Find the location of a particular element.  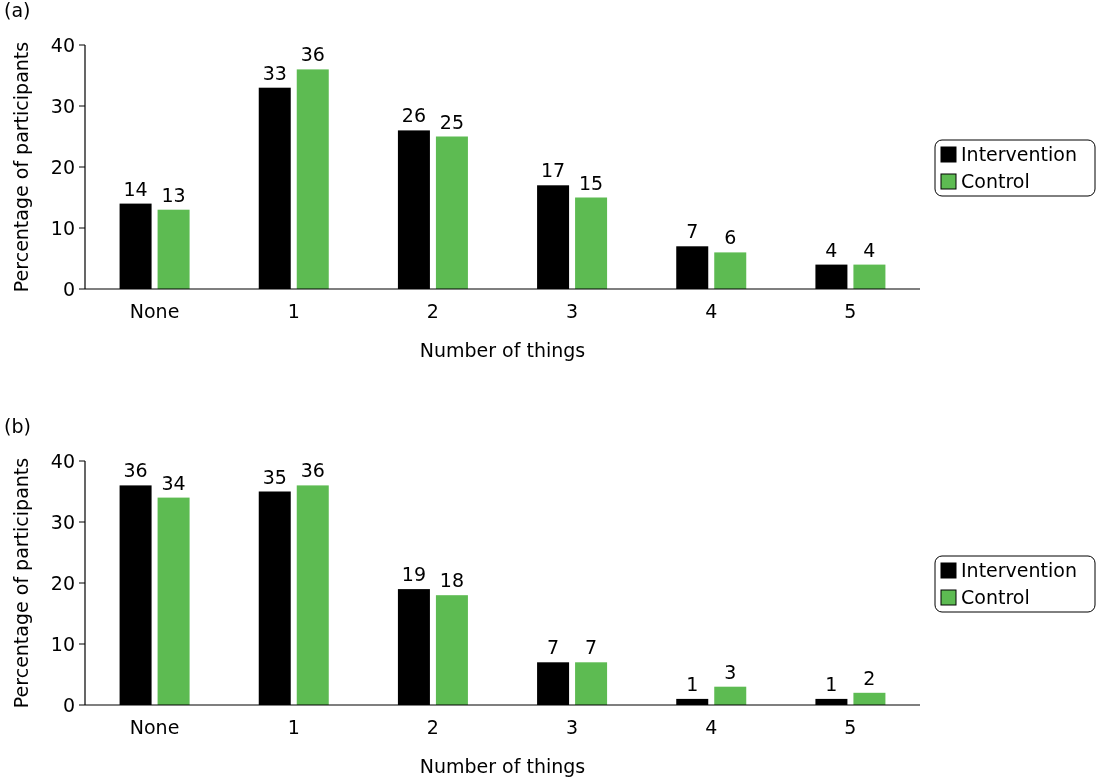

chart-title: (a) is located at coordinates (17, 10).